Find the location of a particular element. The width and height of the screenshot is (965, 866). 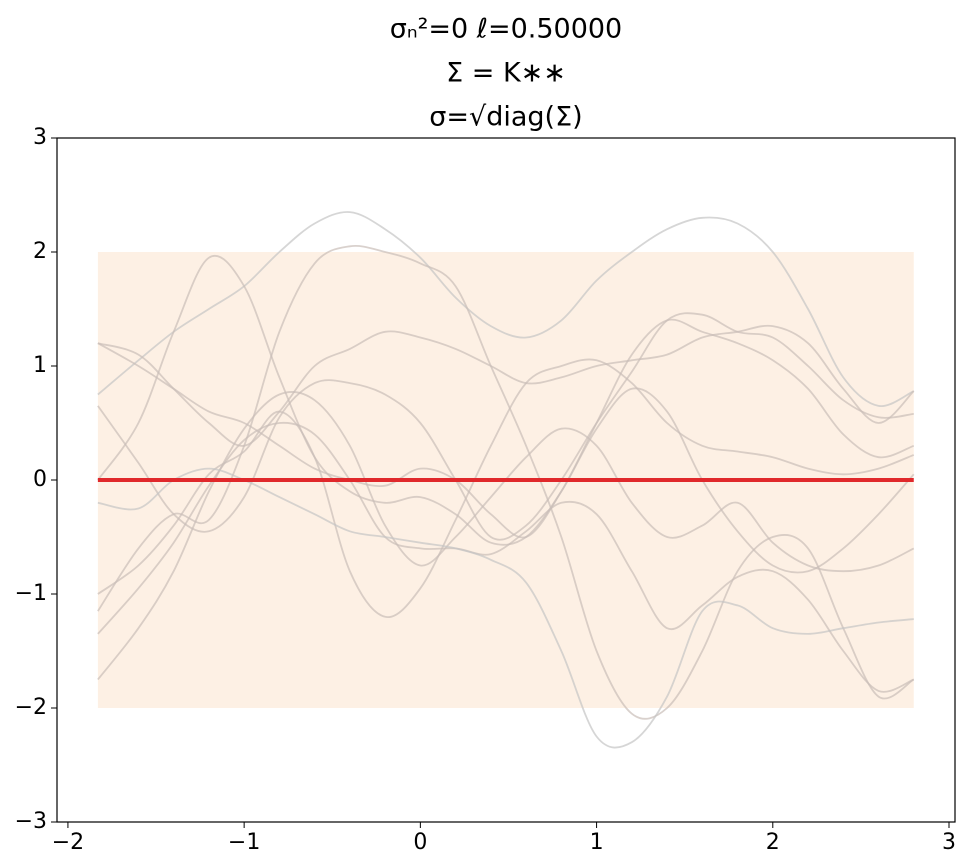

x-tick-label: 2 is located at coordinates (773, 842).